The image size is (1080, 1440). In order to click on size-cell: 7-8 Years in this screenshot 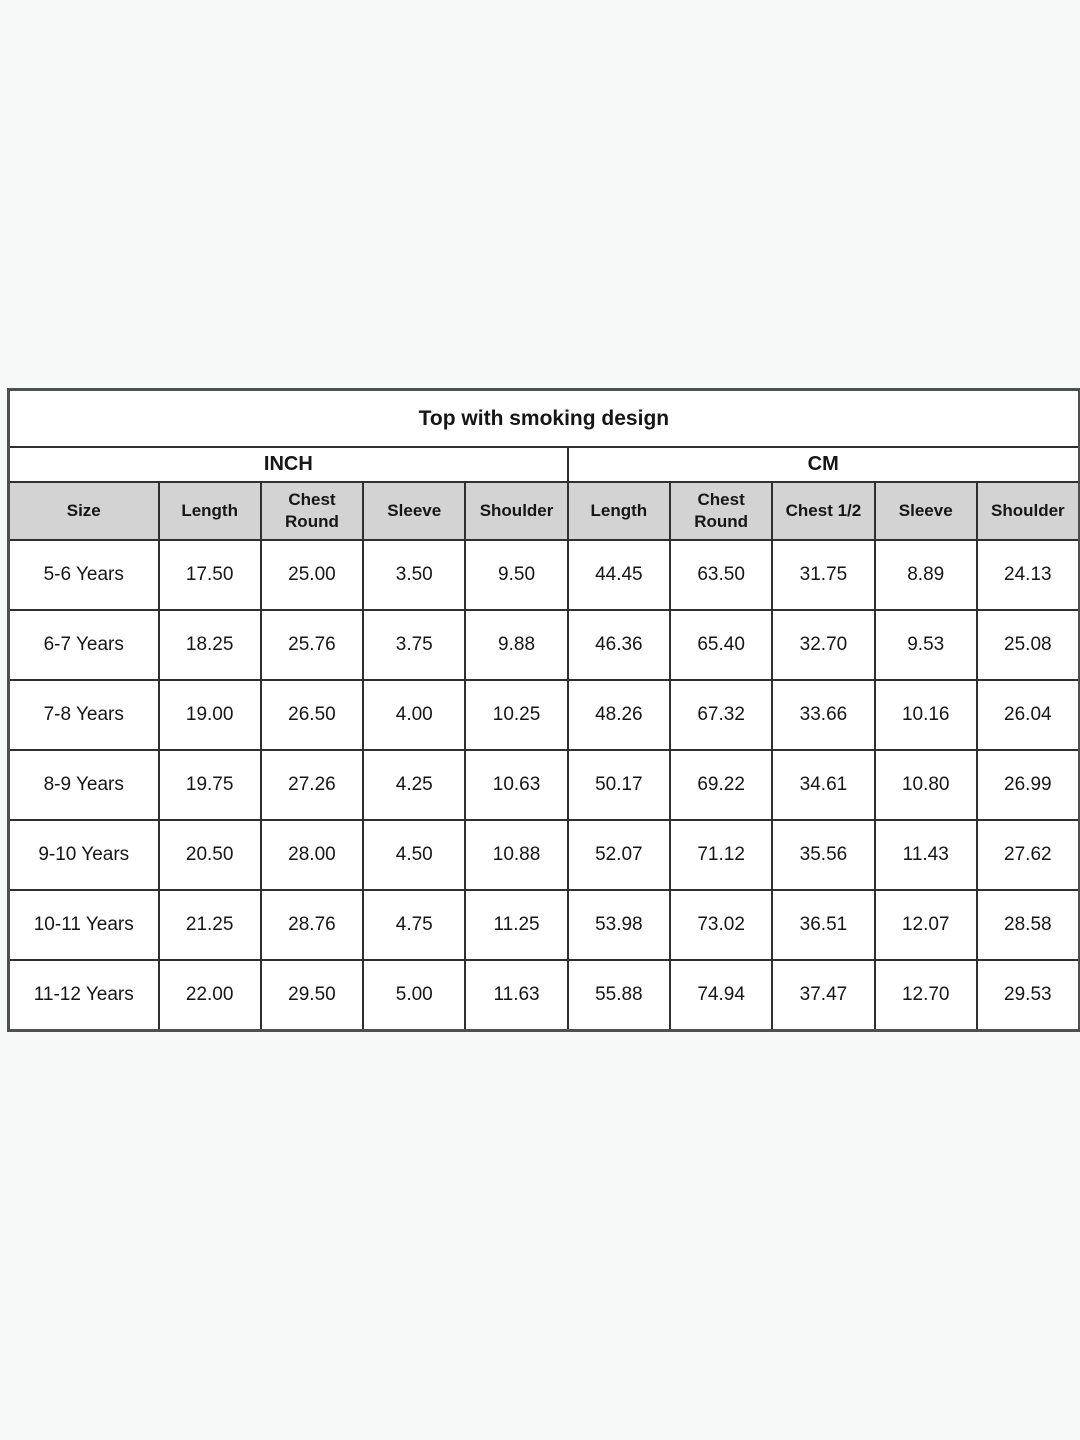, I will do `click(83, 715)`.